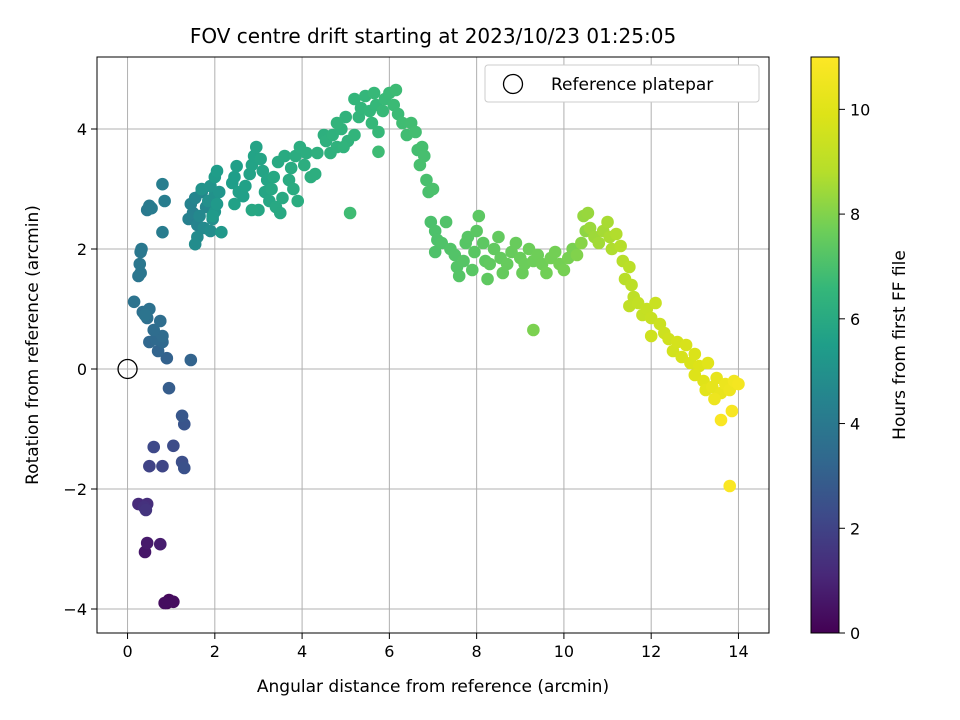 This screenshot has width=960, height=720. I want to click on reference-marker-group, so click(127, 369).